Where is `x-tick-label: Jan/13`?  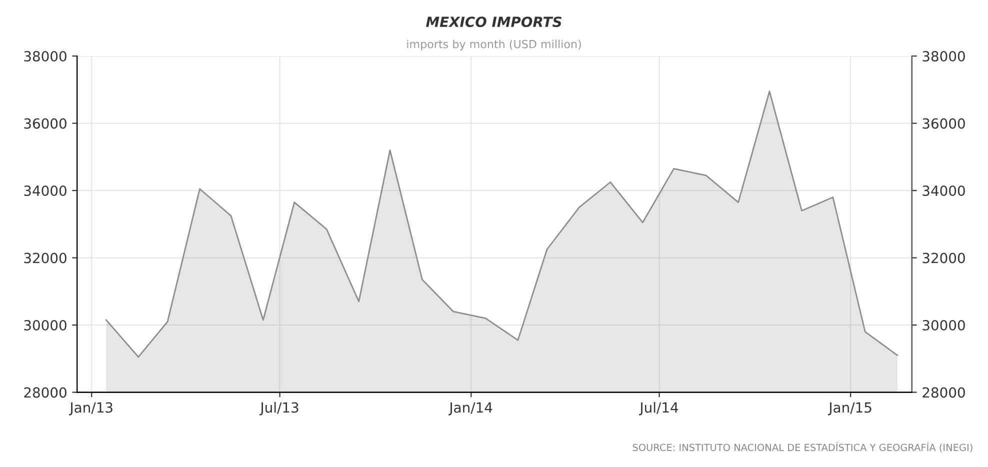
x-tick-label: Jan/13 is located at coordinates (90, 409).